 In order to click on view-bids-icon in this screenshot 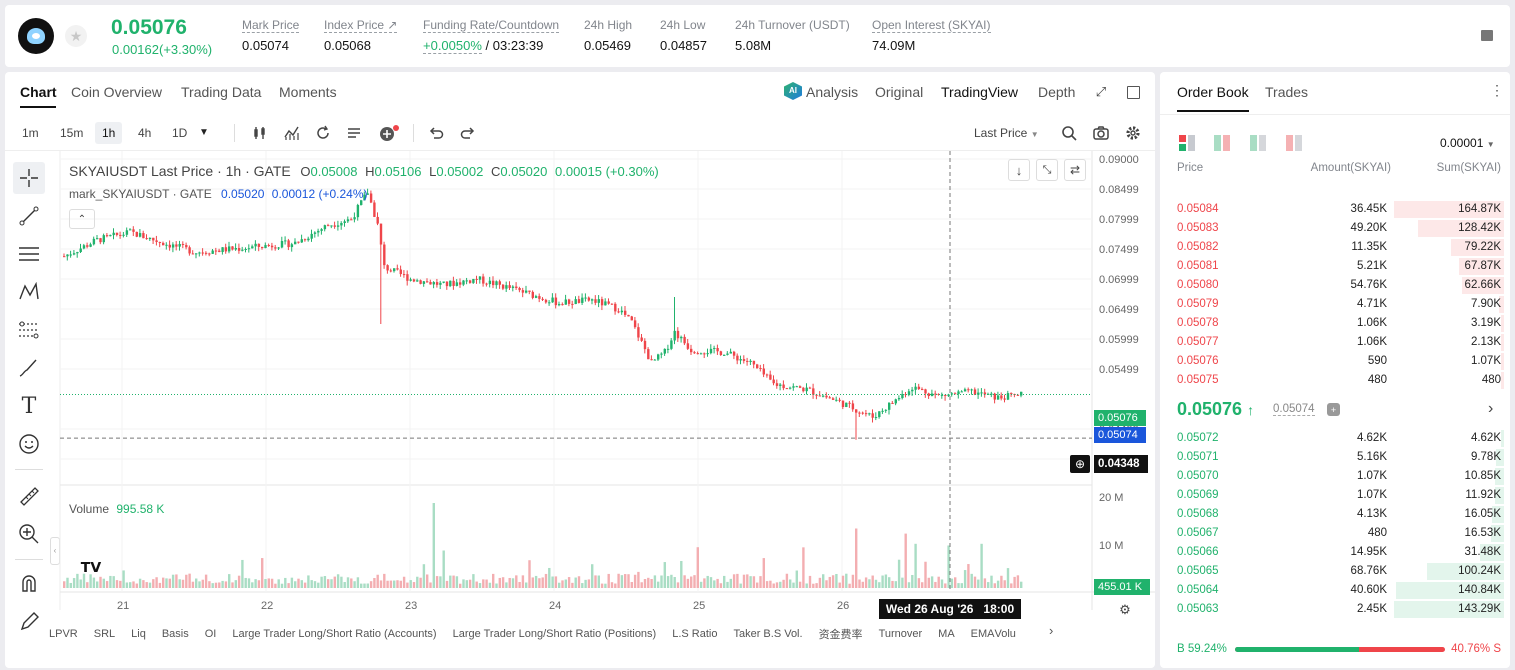, I will do `click(1258, 143)`.